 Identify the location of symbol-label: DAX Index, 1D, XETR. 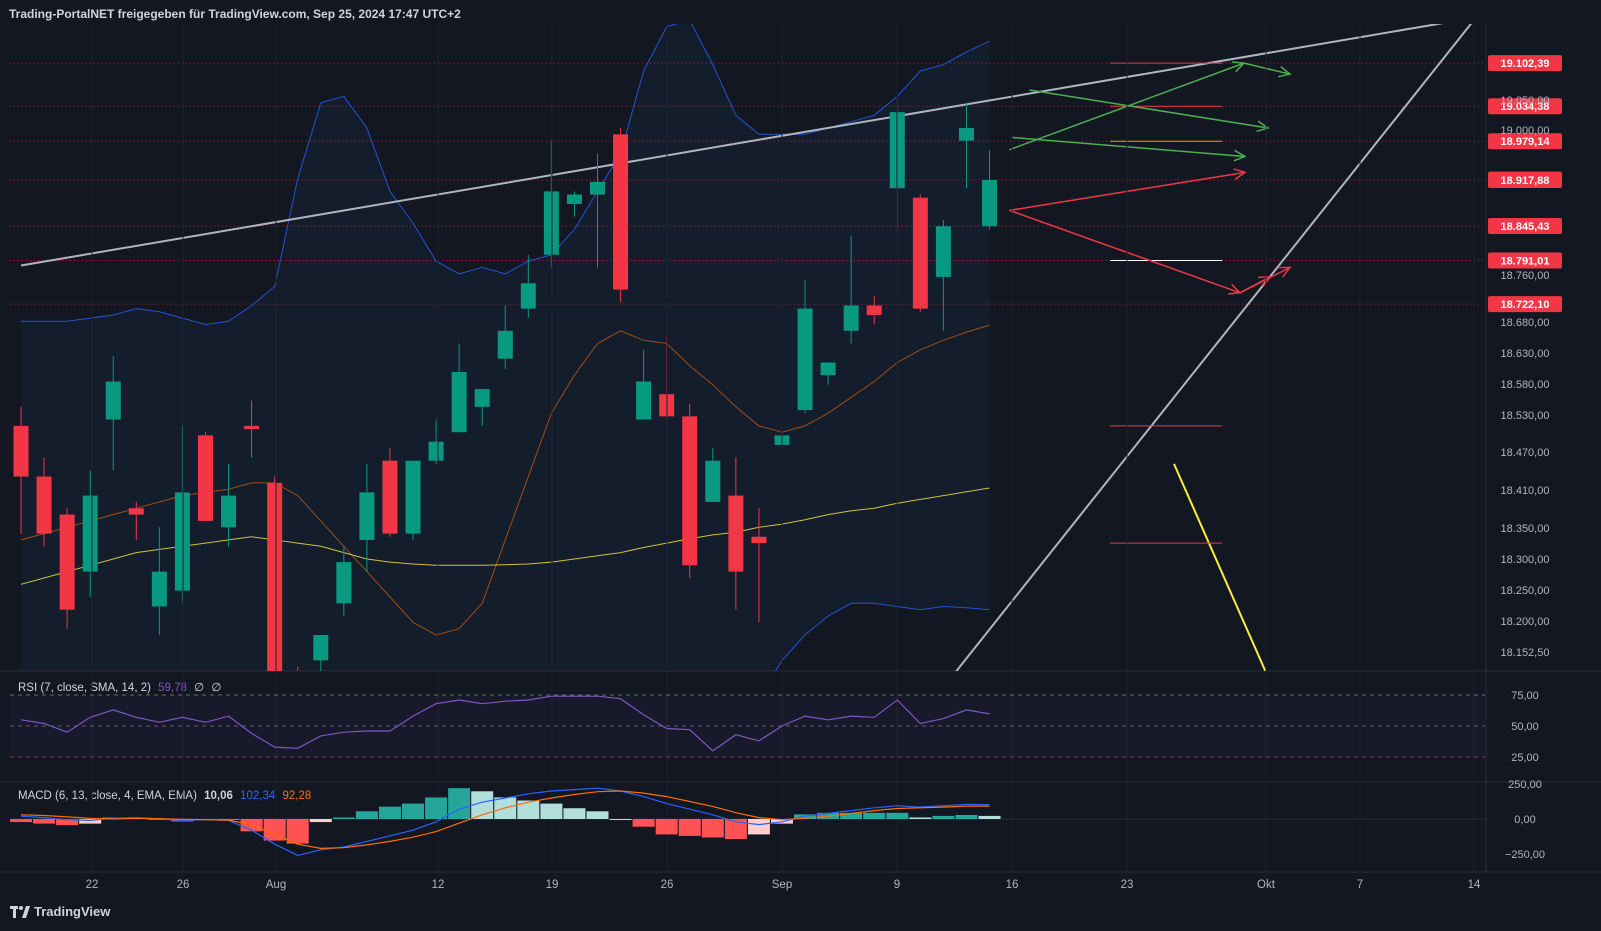
(75, 40).